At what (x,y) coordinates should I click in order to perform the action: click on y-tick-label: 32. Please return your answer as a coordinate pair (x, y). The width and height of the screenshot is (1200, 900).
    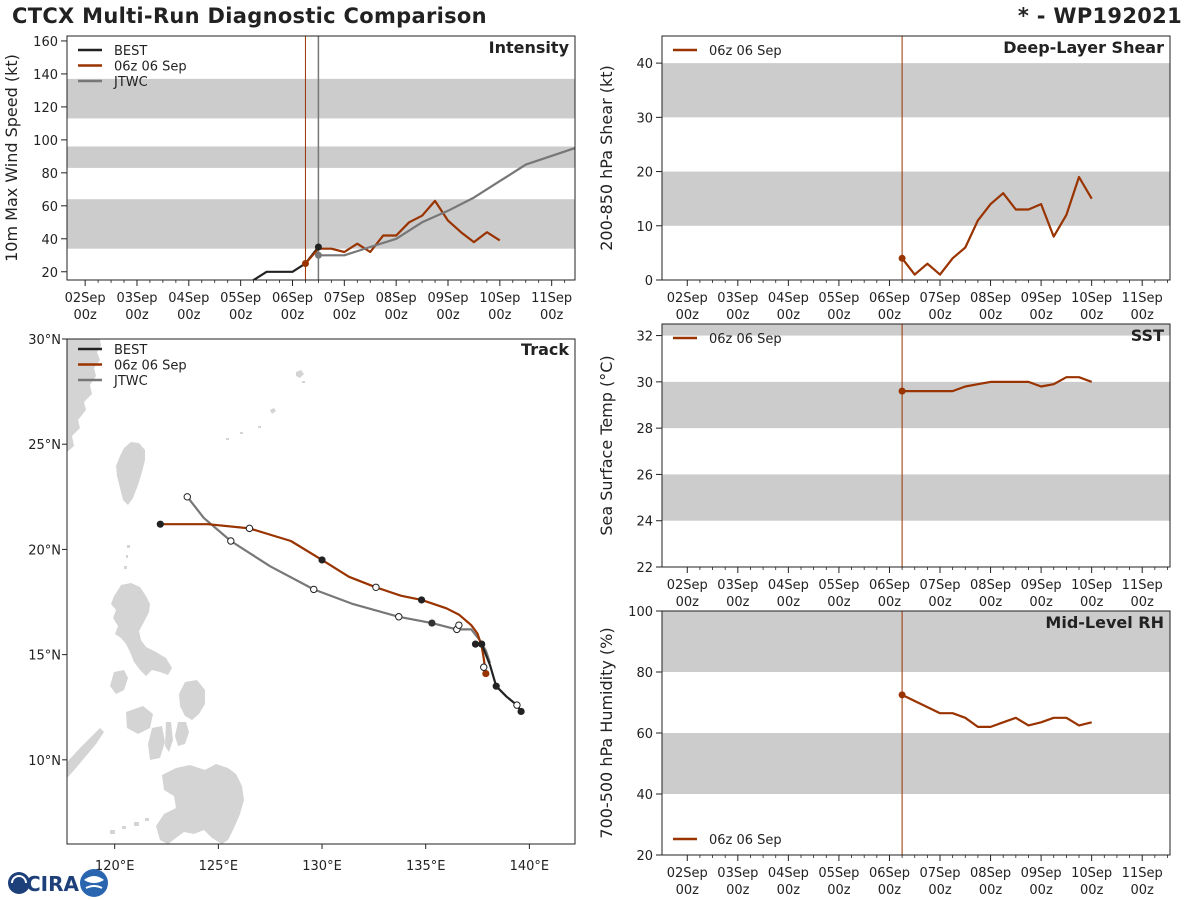
    Looking at the image, I should click on (644, 337).